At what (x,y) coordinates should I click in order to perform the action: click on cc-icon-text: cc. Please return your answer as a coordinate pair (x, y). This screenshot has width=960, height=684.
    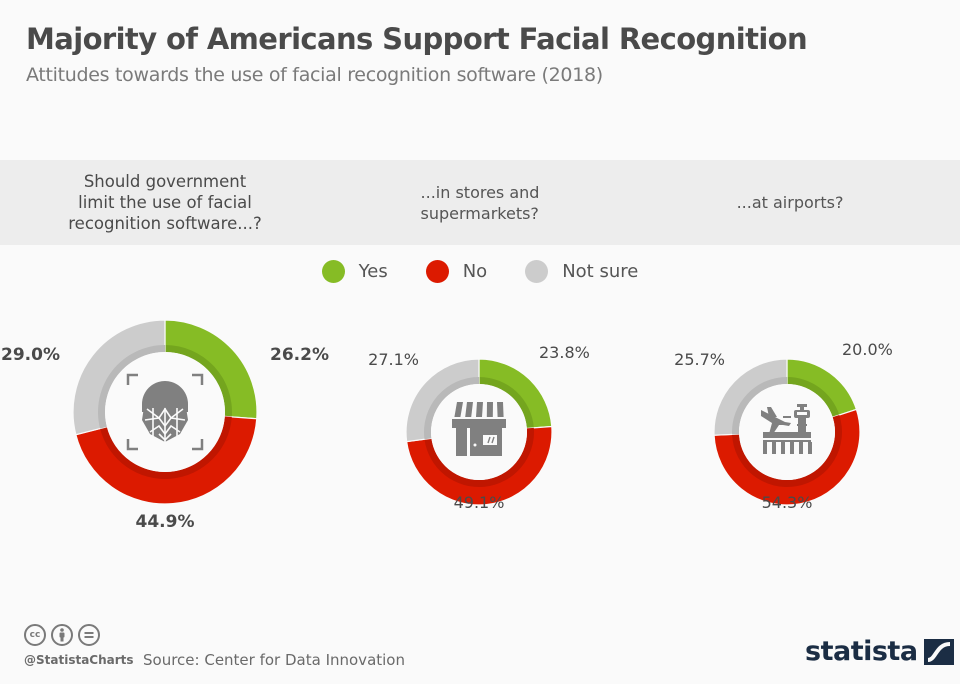
    Looking at the image, I should click on (35, 635).